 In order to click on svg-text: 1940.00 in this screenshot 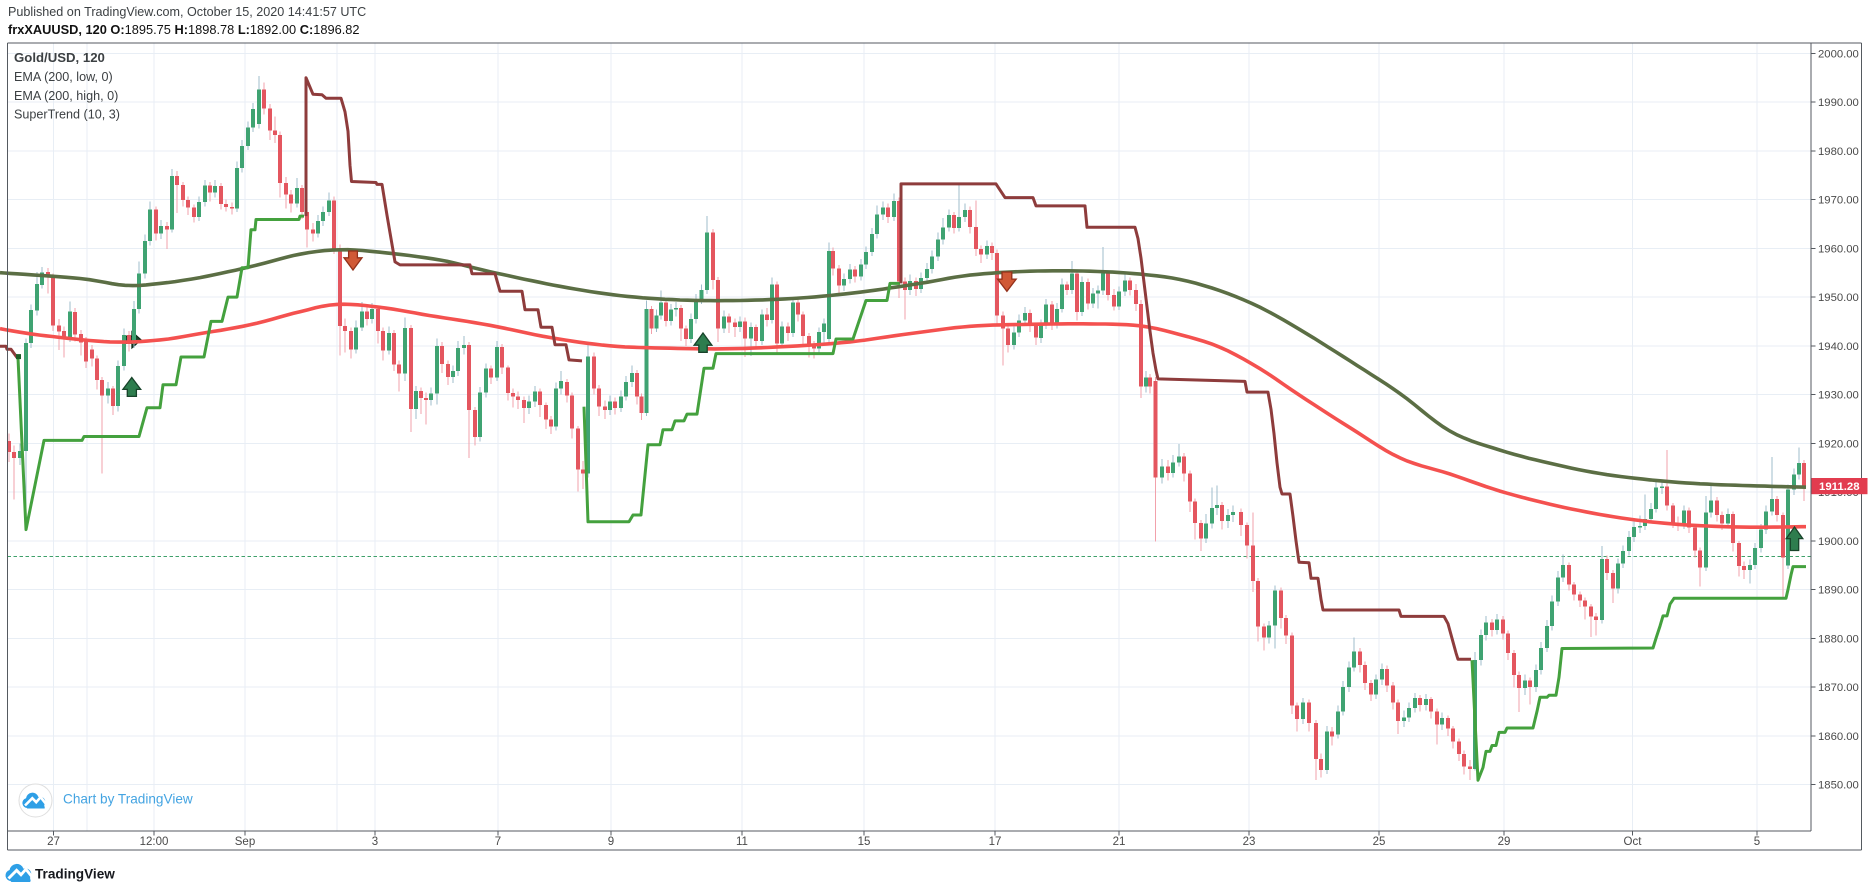, I will do `click(1838, 347)`.